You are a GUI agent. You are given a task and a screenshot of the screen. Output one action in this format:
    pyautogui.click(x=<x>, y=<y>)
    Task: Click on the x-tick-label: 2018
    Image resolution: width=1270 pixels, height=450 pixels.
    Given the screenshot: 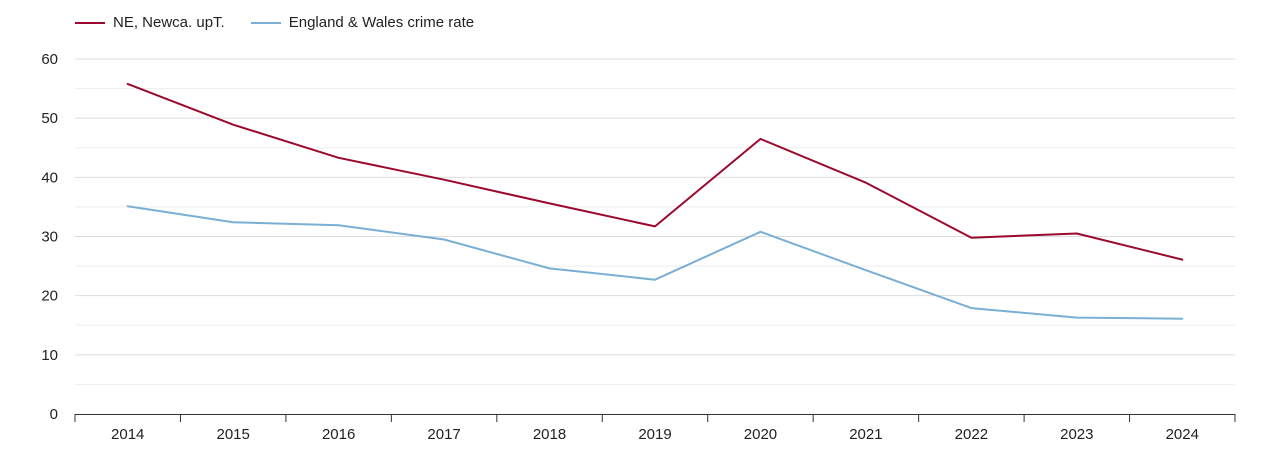 What is the action you would take?
    pyautogui.click(x=549, y=434)
    